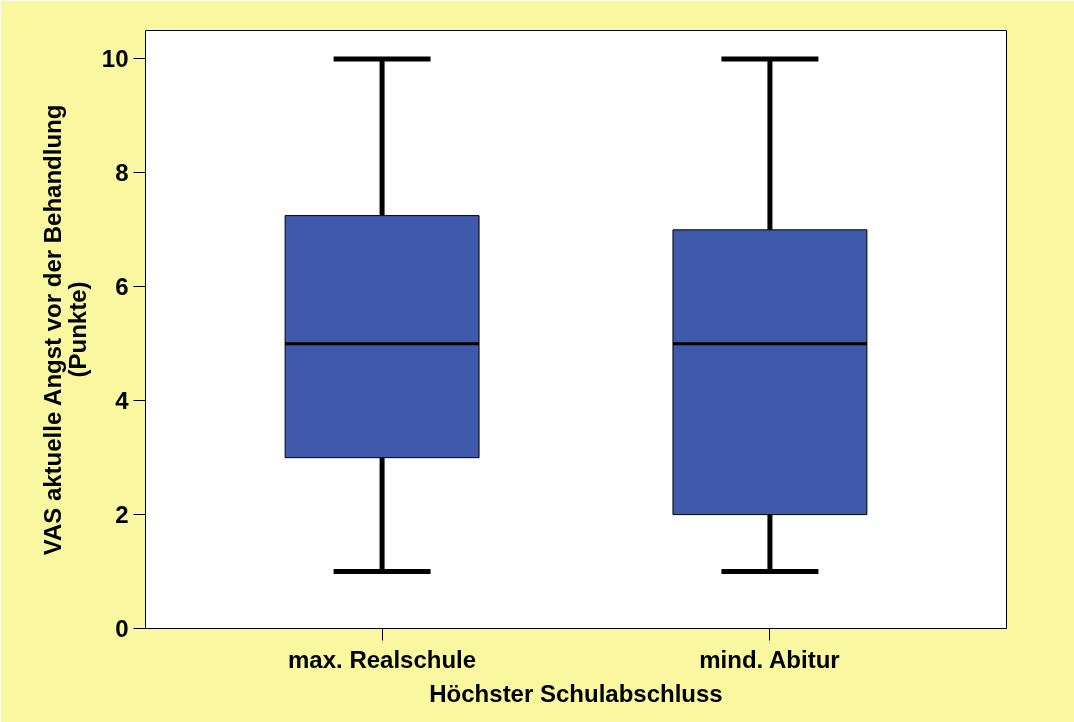 This screenshot has width=1074, height=722. I want to click on y-tick-label: 6, so click(122, 287).